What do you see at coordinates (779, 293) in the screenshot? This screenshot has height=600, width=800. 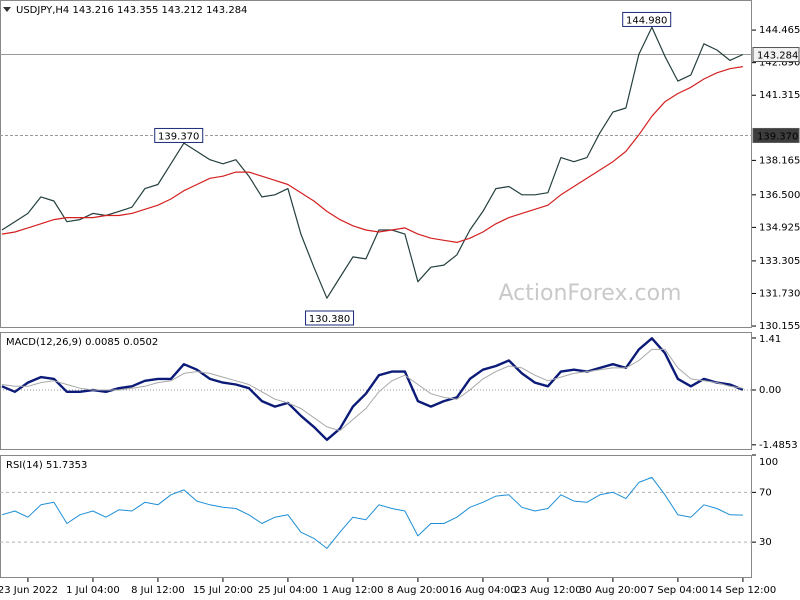 I see `y-tick-label: 131.730` at bounding box center [779, 293].